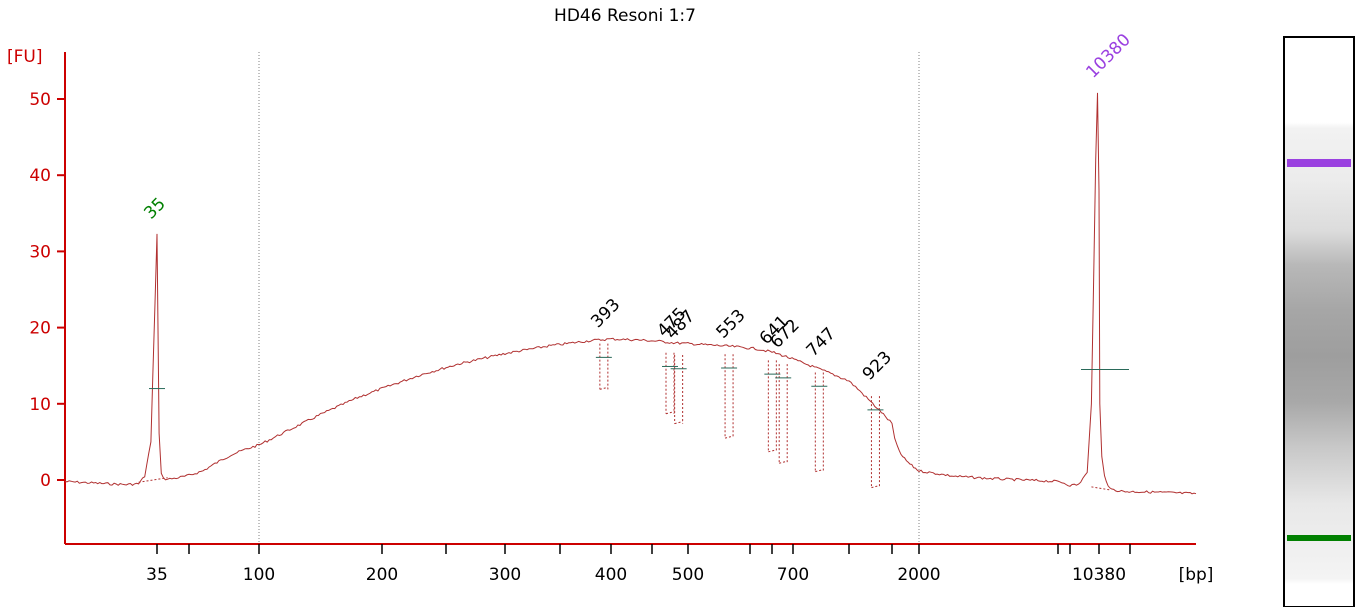 This screenshot has height=607, width=1361. I want to click on gel-lane, so click(1319, 321).